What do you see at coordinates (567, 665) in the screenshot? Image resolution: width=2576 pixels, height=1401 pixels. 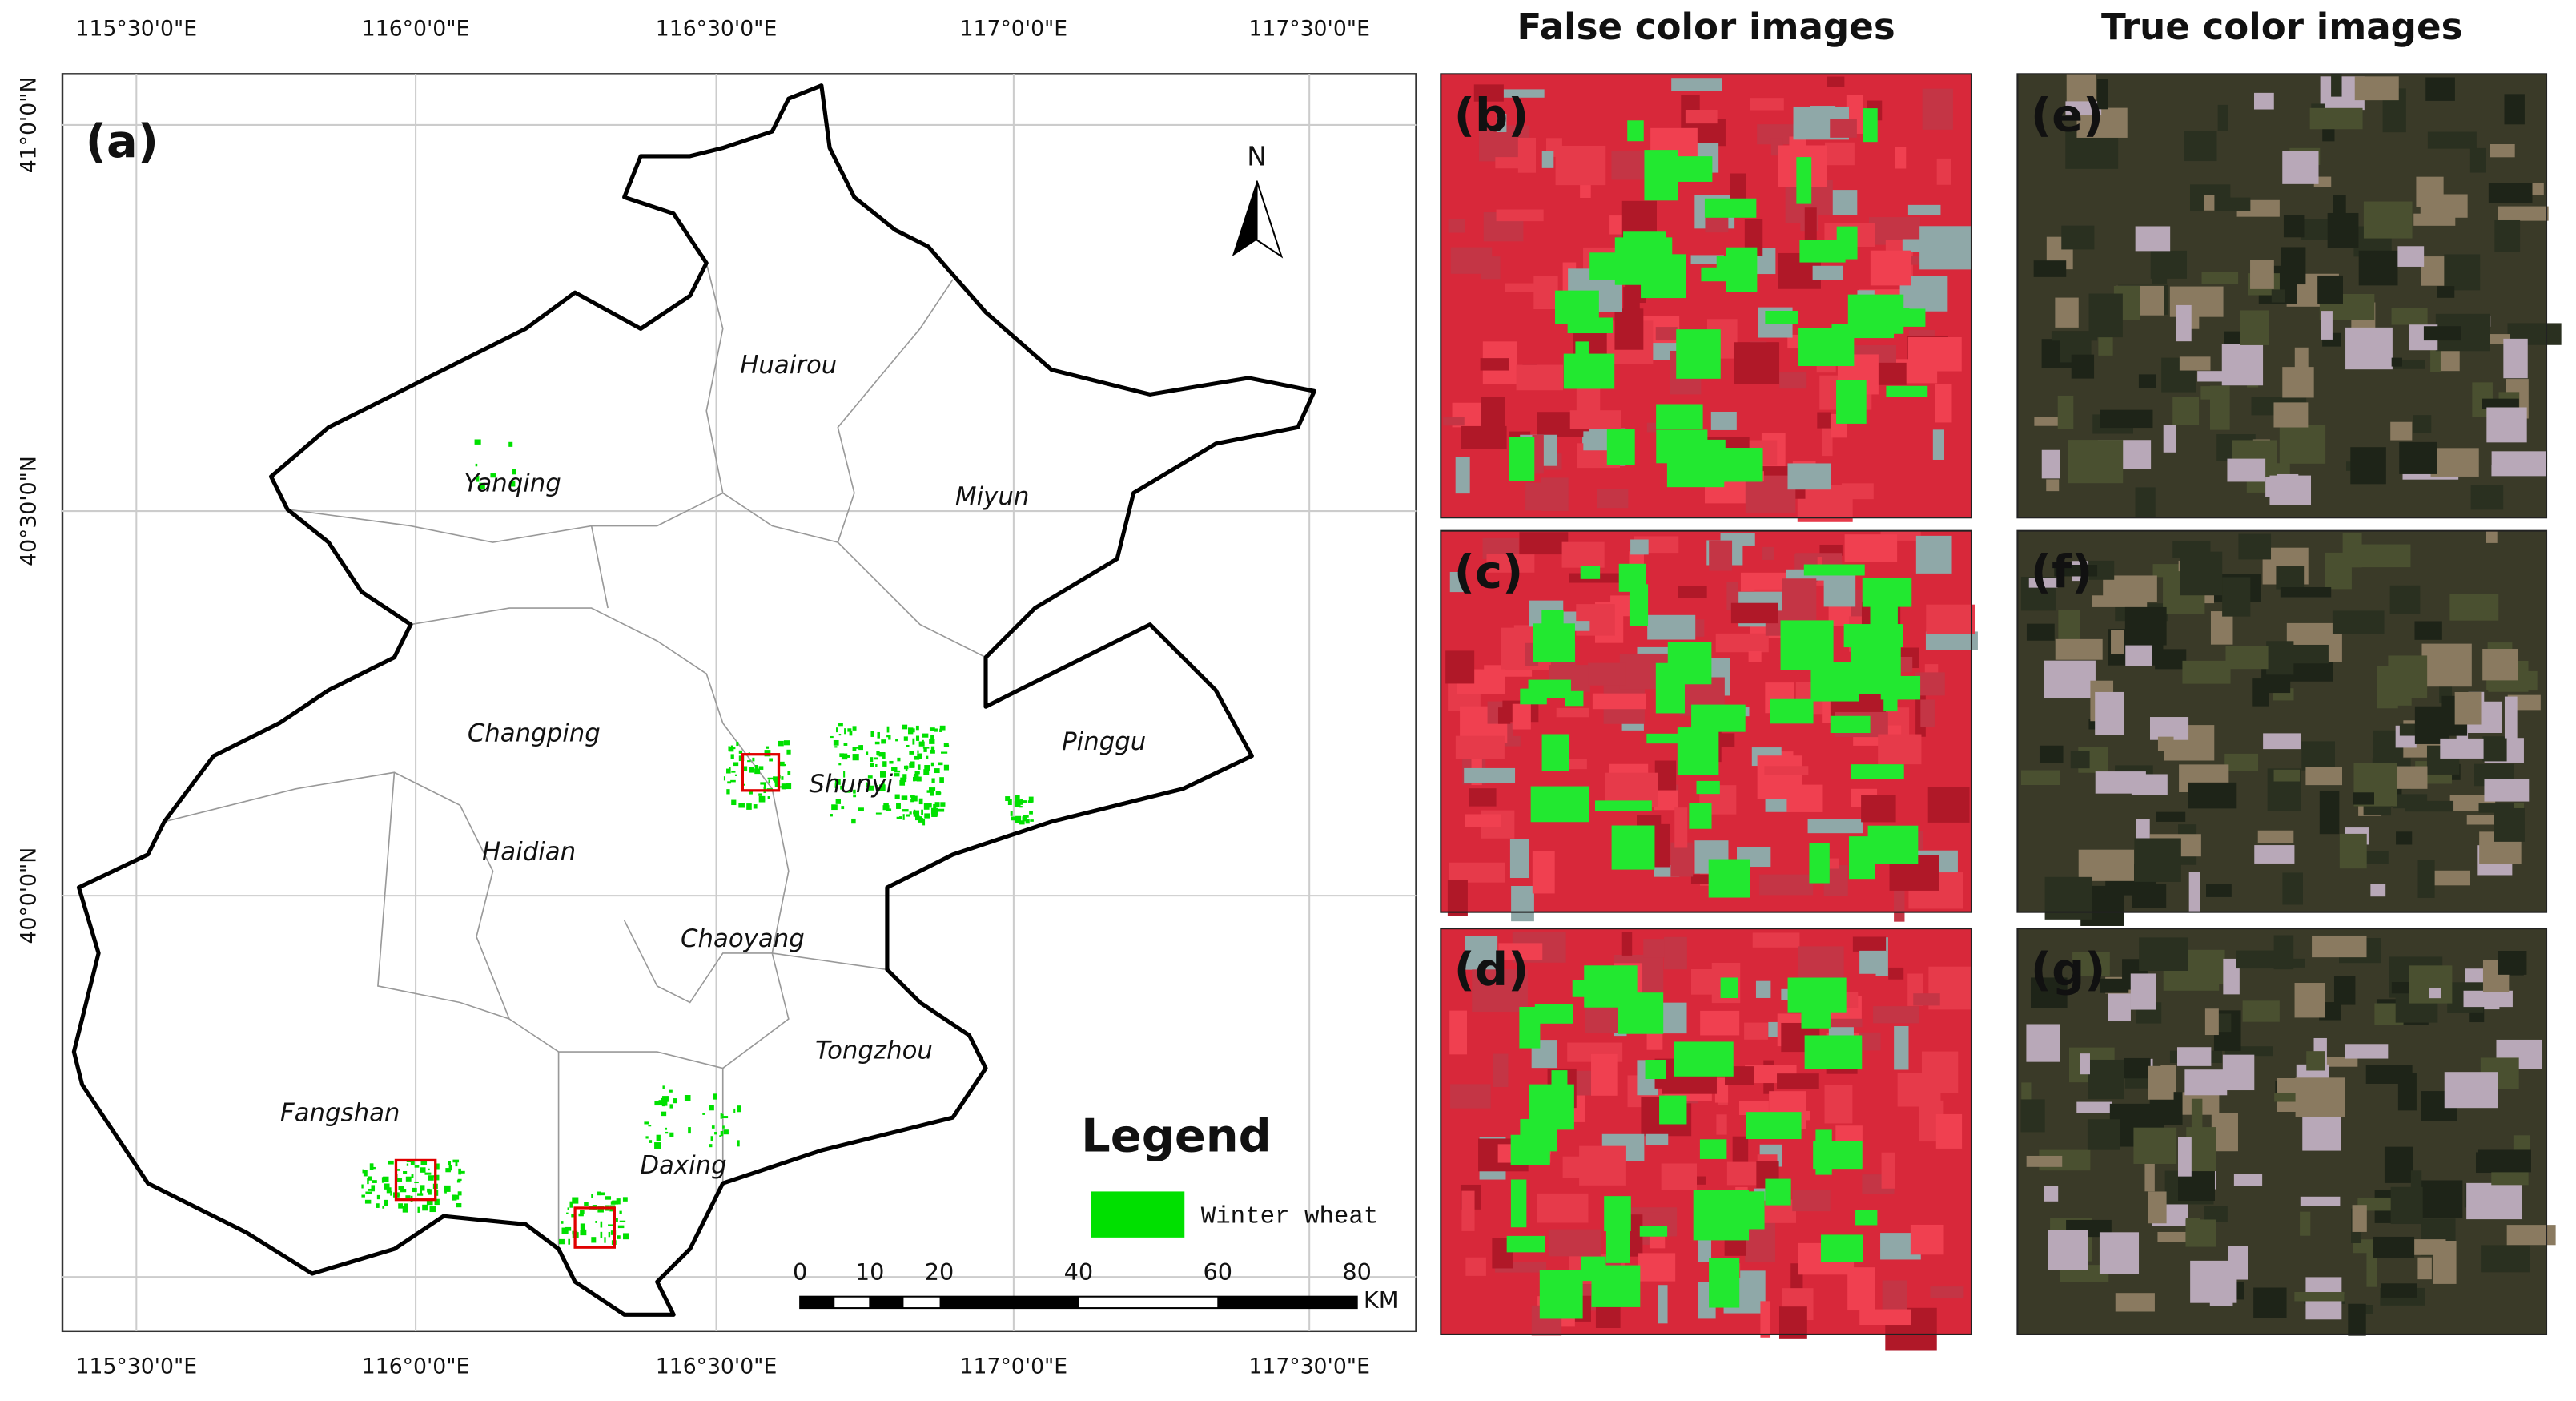 I see `district-boundary` at bounding box center [567, 665].